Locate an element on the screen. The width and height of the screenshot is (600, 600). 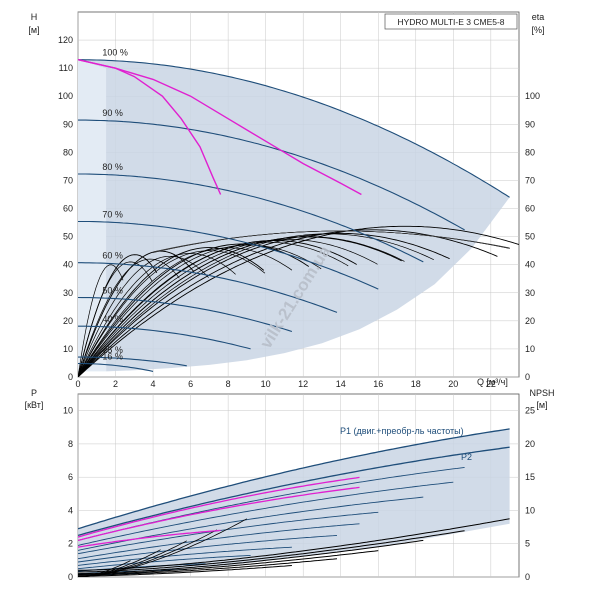
y-tick-label: 10 is located at coordinates (68, 349).